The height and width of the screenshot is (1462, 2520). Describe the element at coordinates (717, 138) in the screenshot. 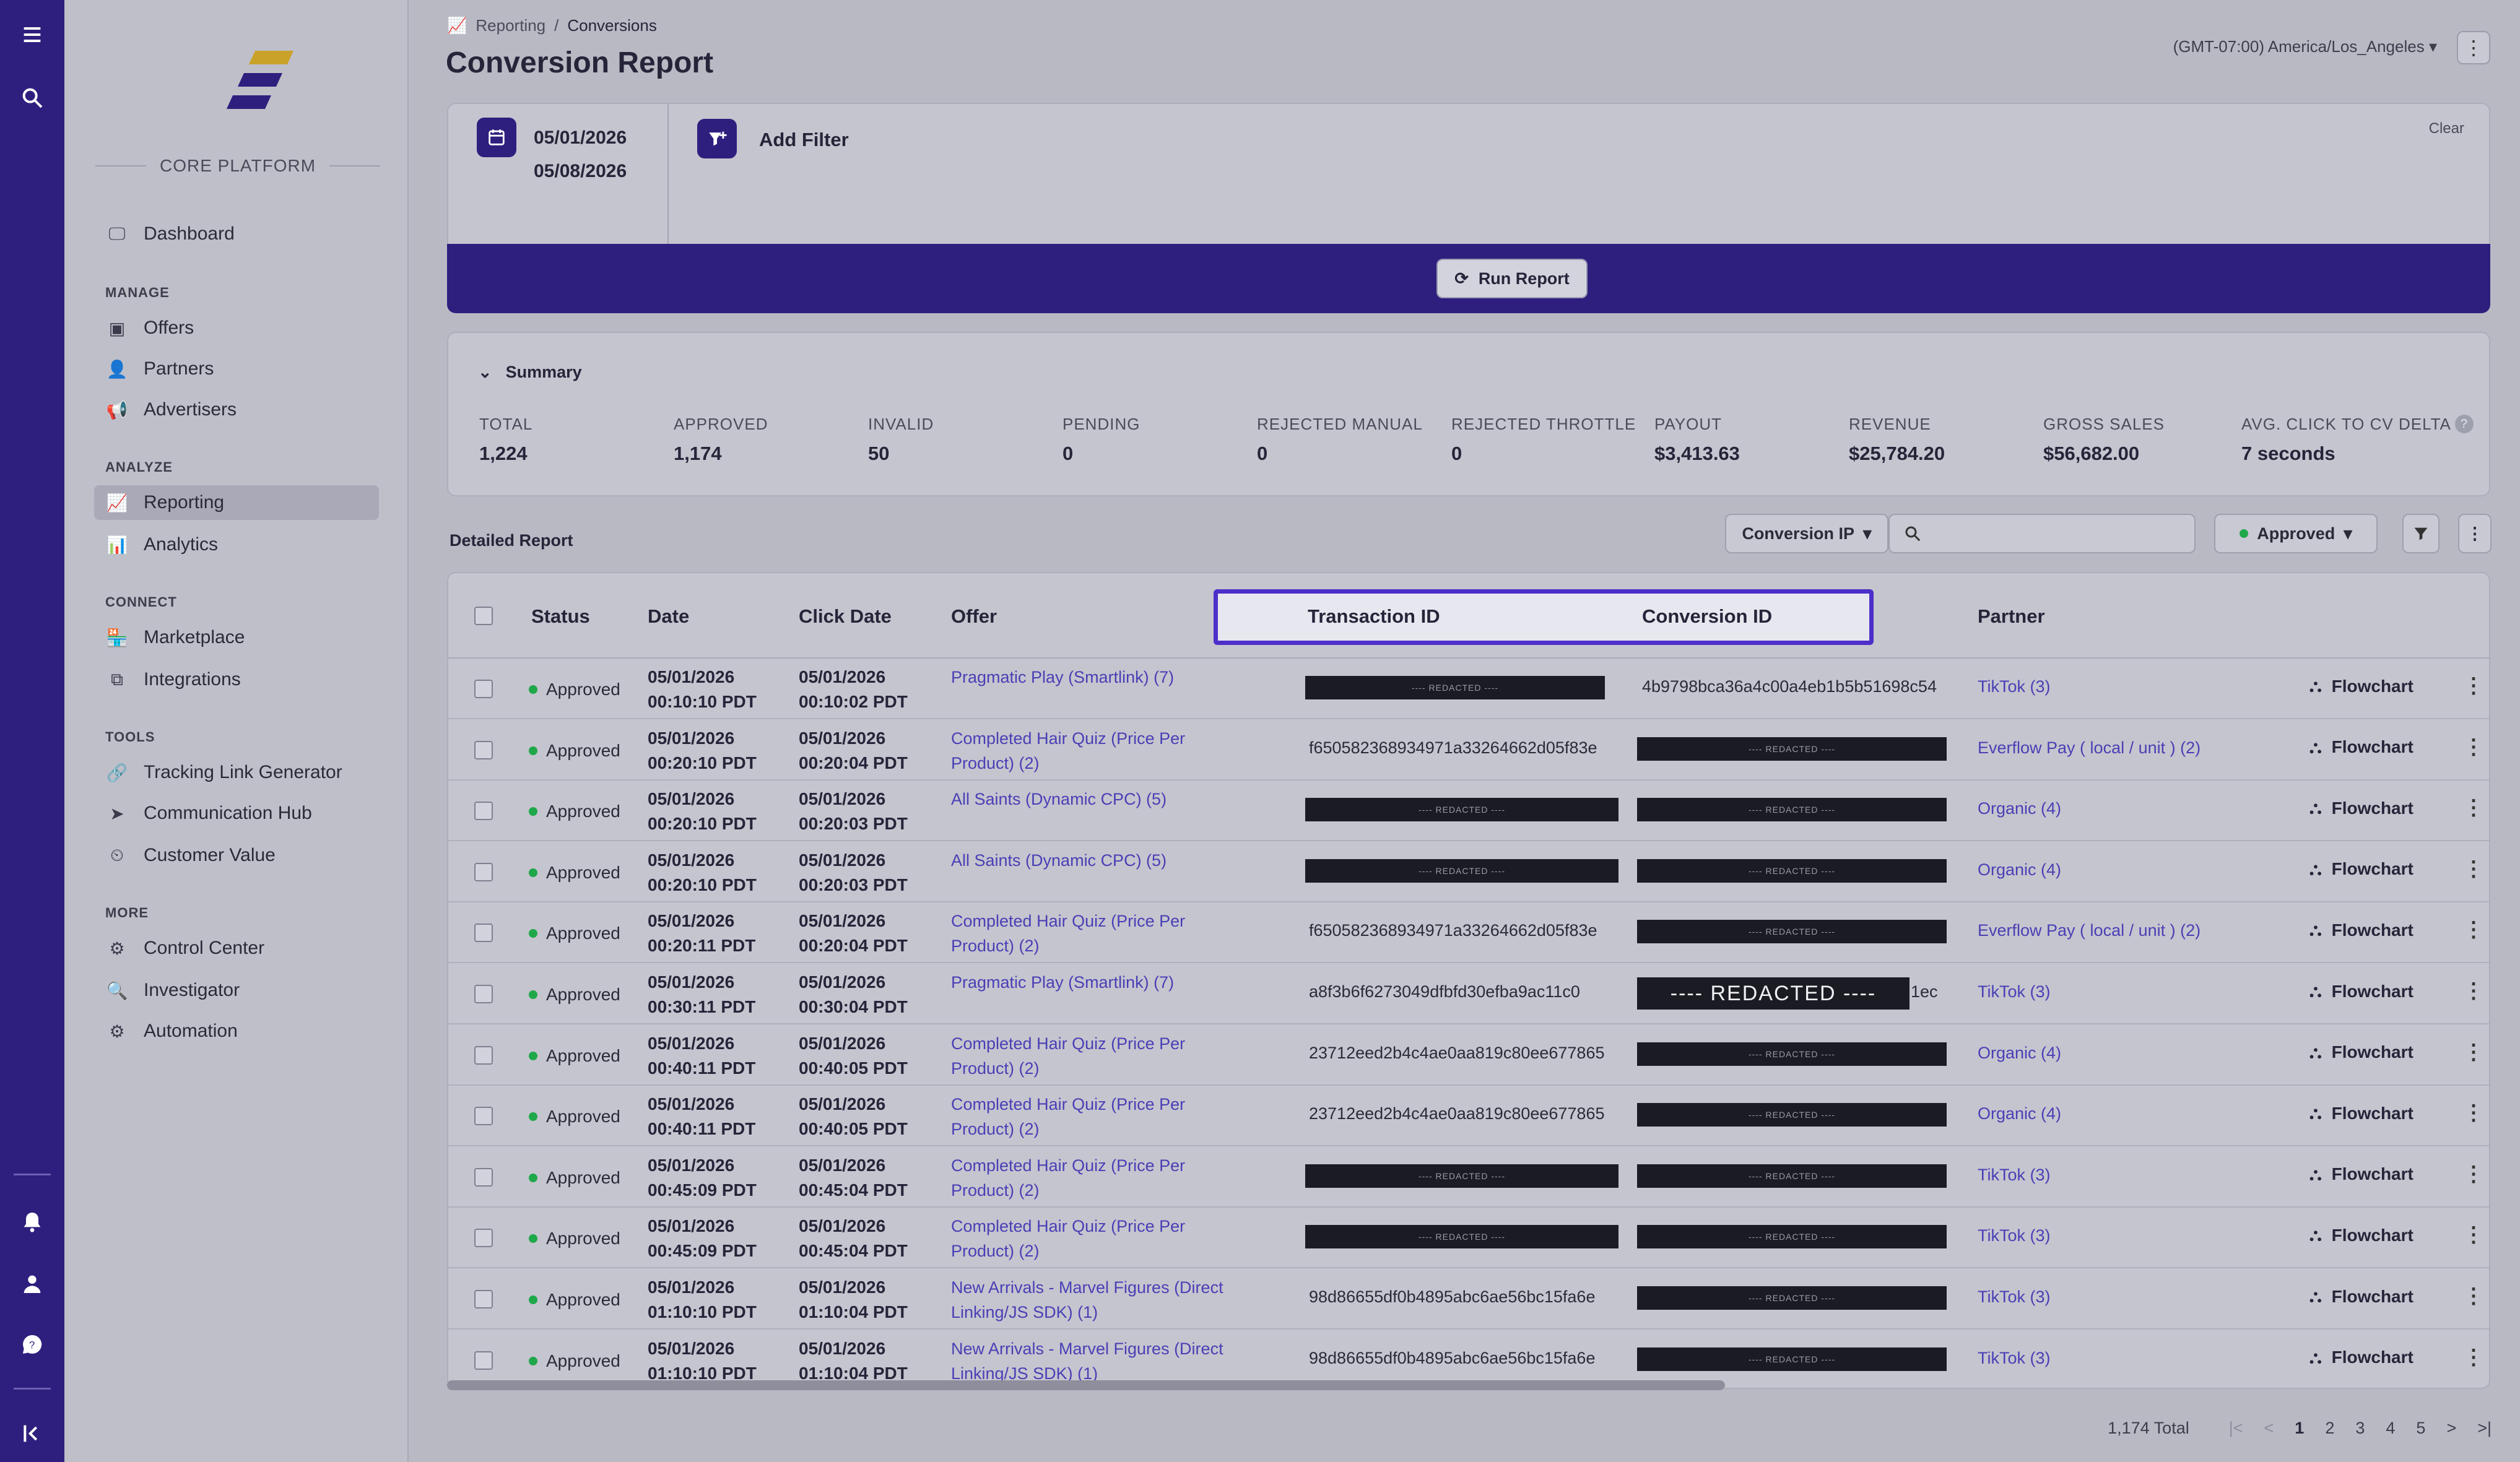

I see `add-filter-icon` at that location.